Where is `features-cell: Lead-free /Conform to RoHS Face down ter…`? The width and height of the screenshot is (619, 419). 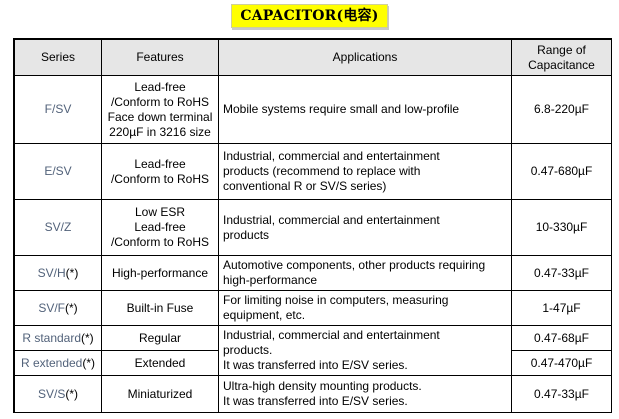
features-cell: Lead-free /Conform to RoHS Face down ter… is located at coordinates (160, 109).